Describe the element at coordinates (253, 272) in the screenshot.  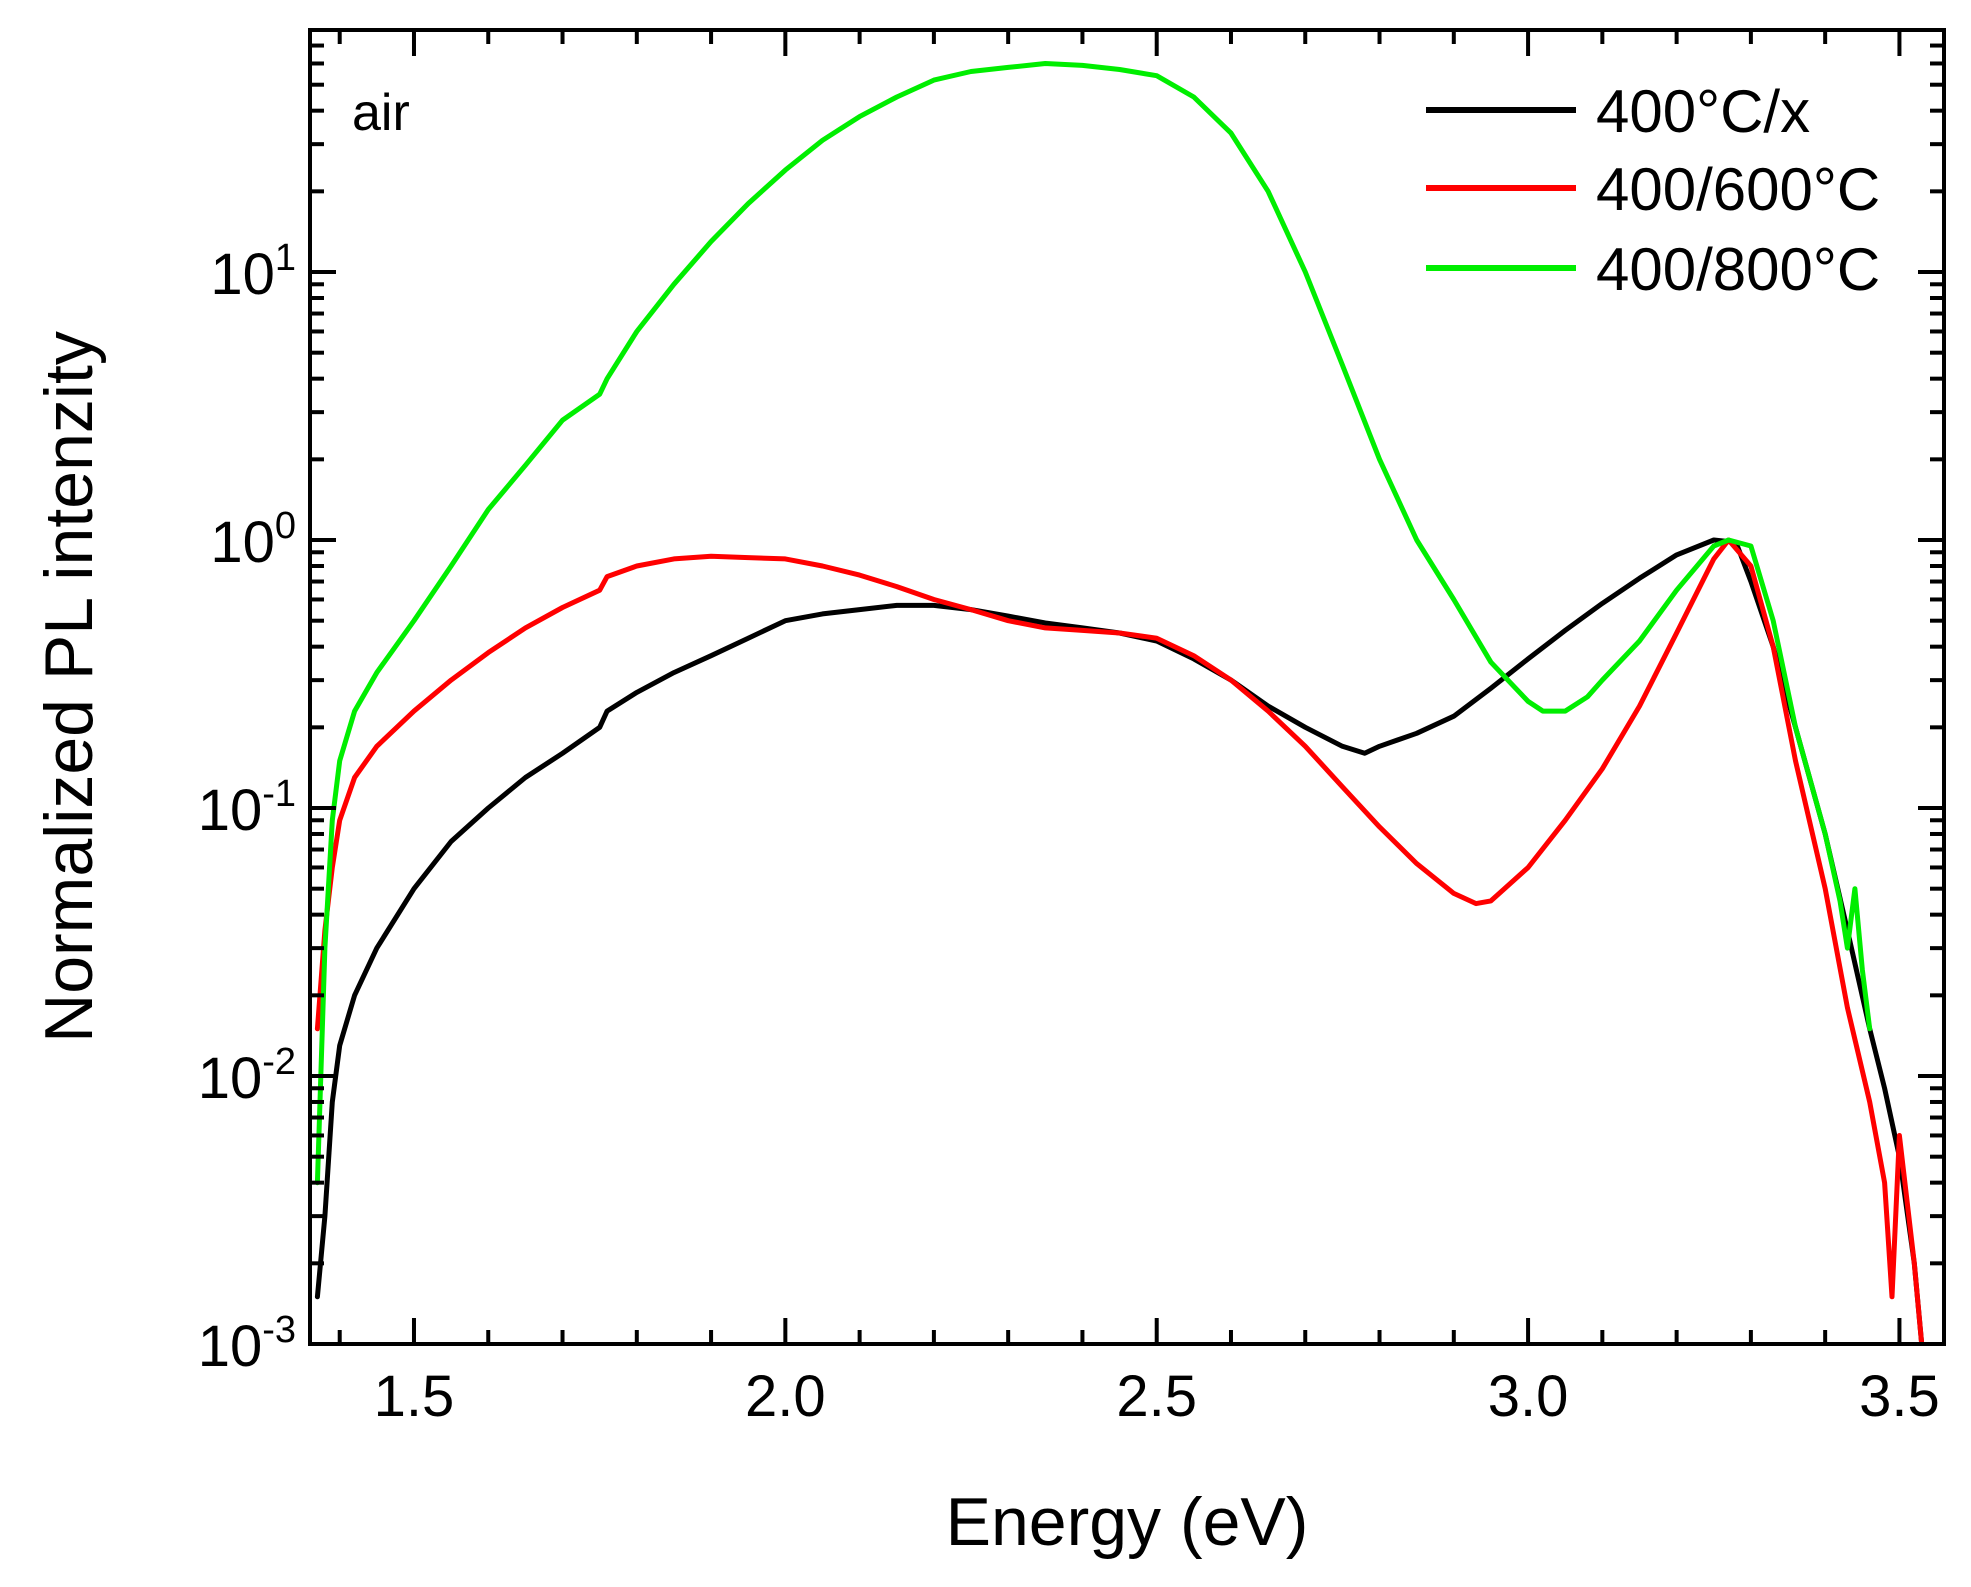
I see `y-tick-label: 10¹` at that location.